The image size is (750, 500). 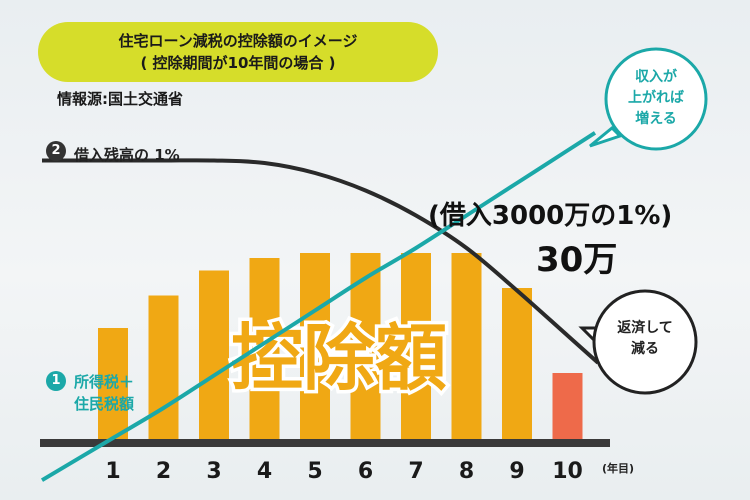 I want to click on balance-series-label: 借入残高の 1%, so click(x=127, y=155).